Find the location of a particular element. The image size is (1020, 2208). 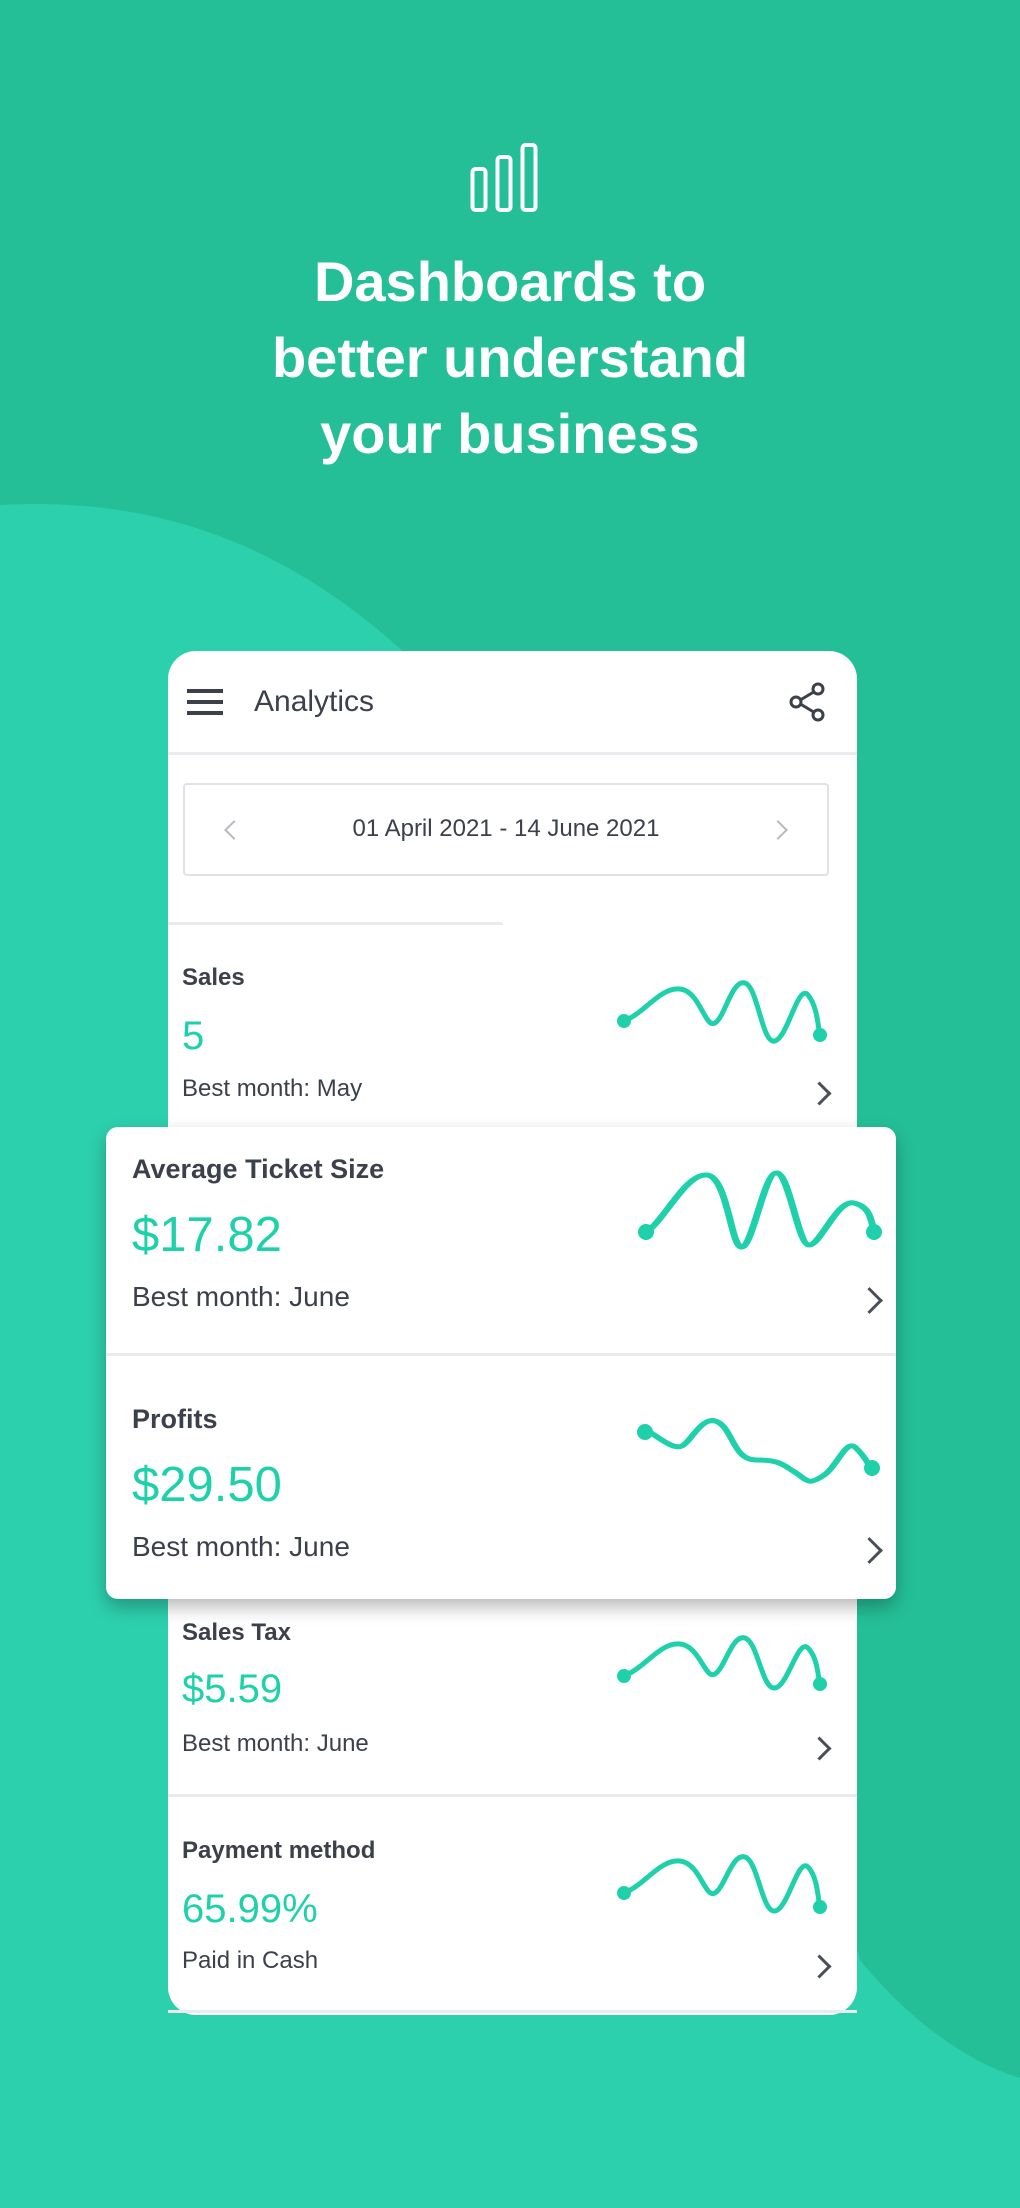

metric-label: Average Ticket Size is located at coordinates (258, 1169).